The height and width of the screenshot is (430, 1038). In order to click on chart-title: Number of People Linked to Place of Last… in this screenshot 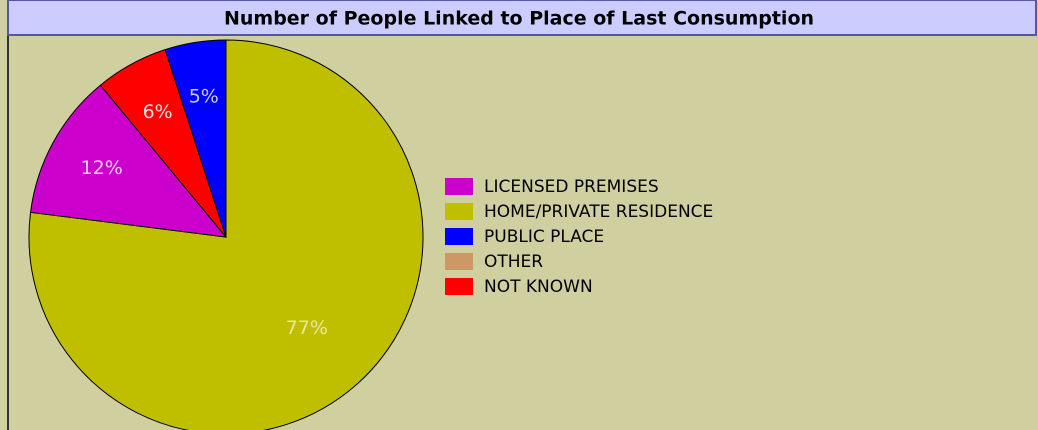, I will do `click(519, 19)`.